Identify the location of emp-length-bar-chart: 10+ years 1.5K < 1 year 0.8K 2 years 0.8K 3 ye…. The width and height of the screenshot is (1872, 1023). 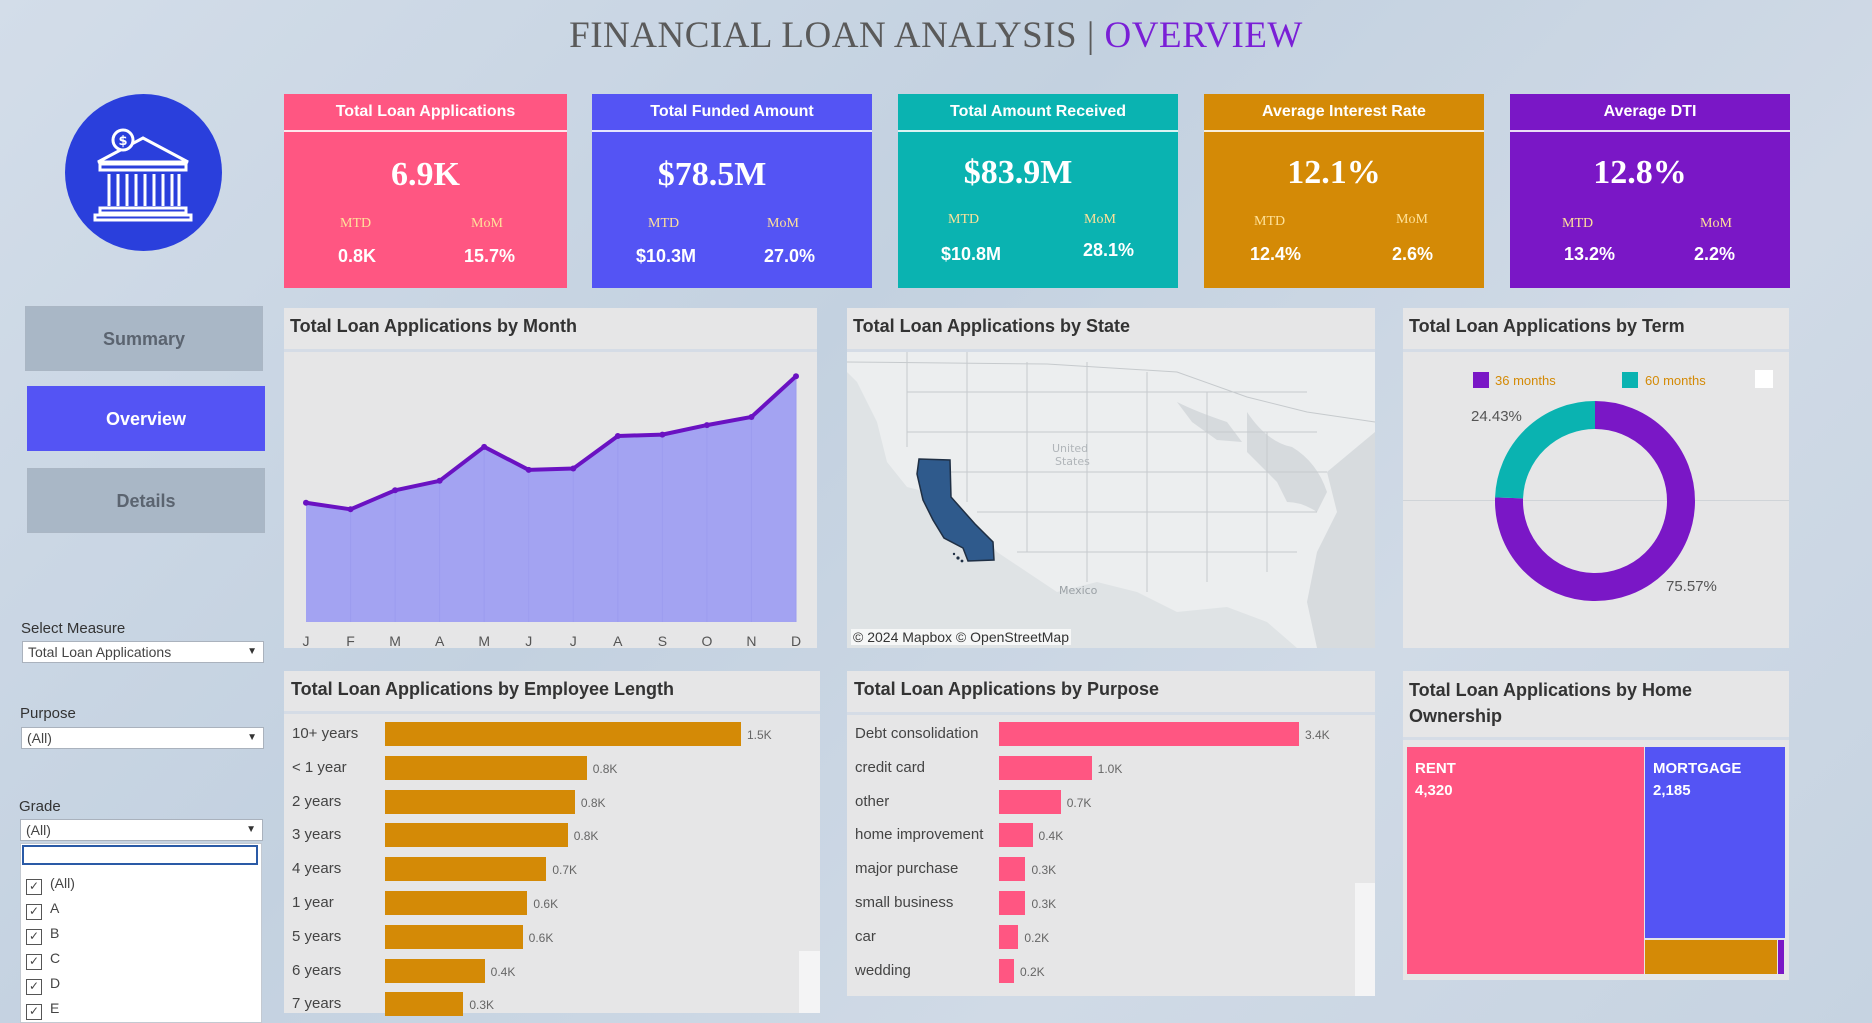
(552, 844).